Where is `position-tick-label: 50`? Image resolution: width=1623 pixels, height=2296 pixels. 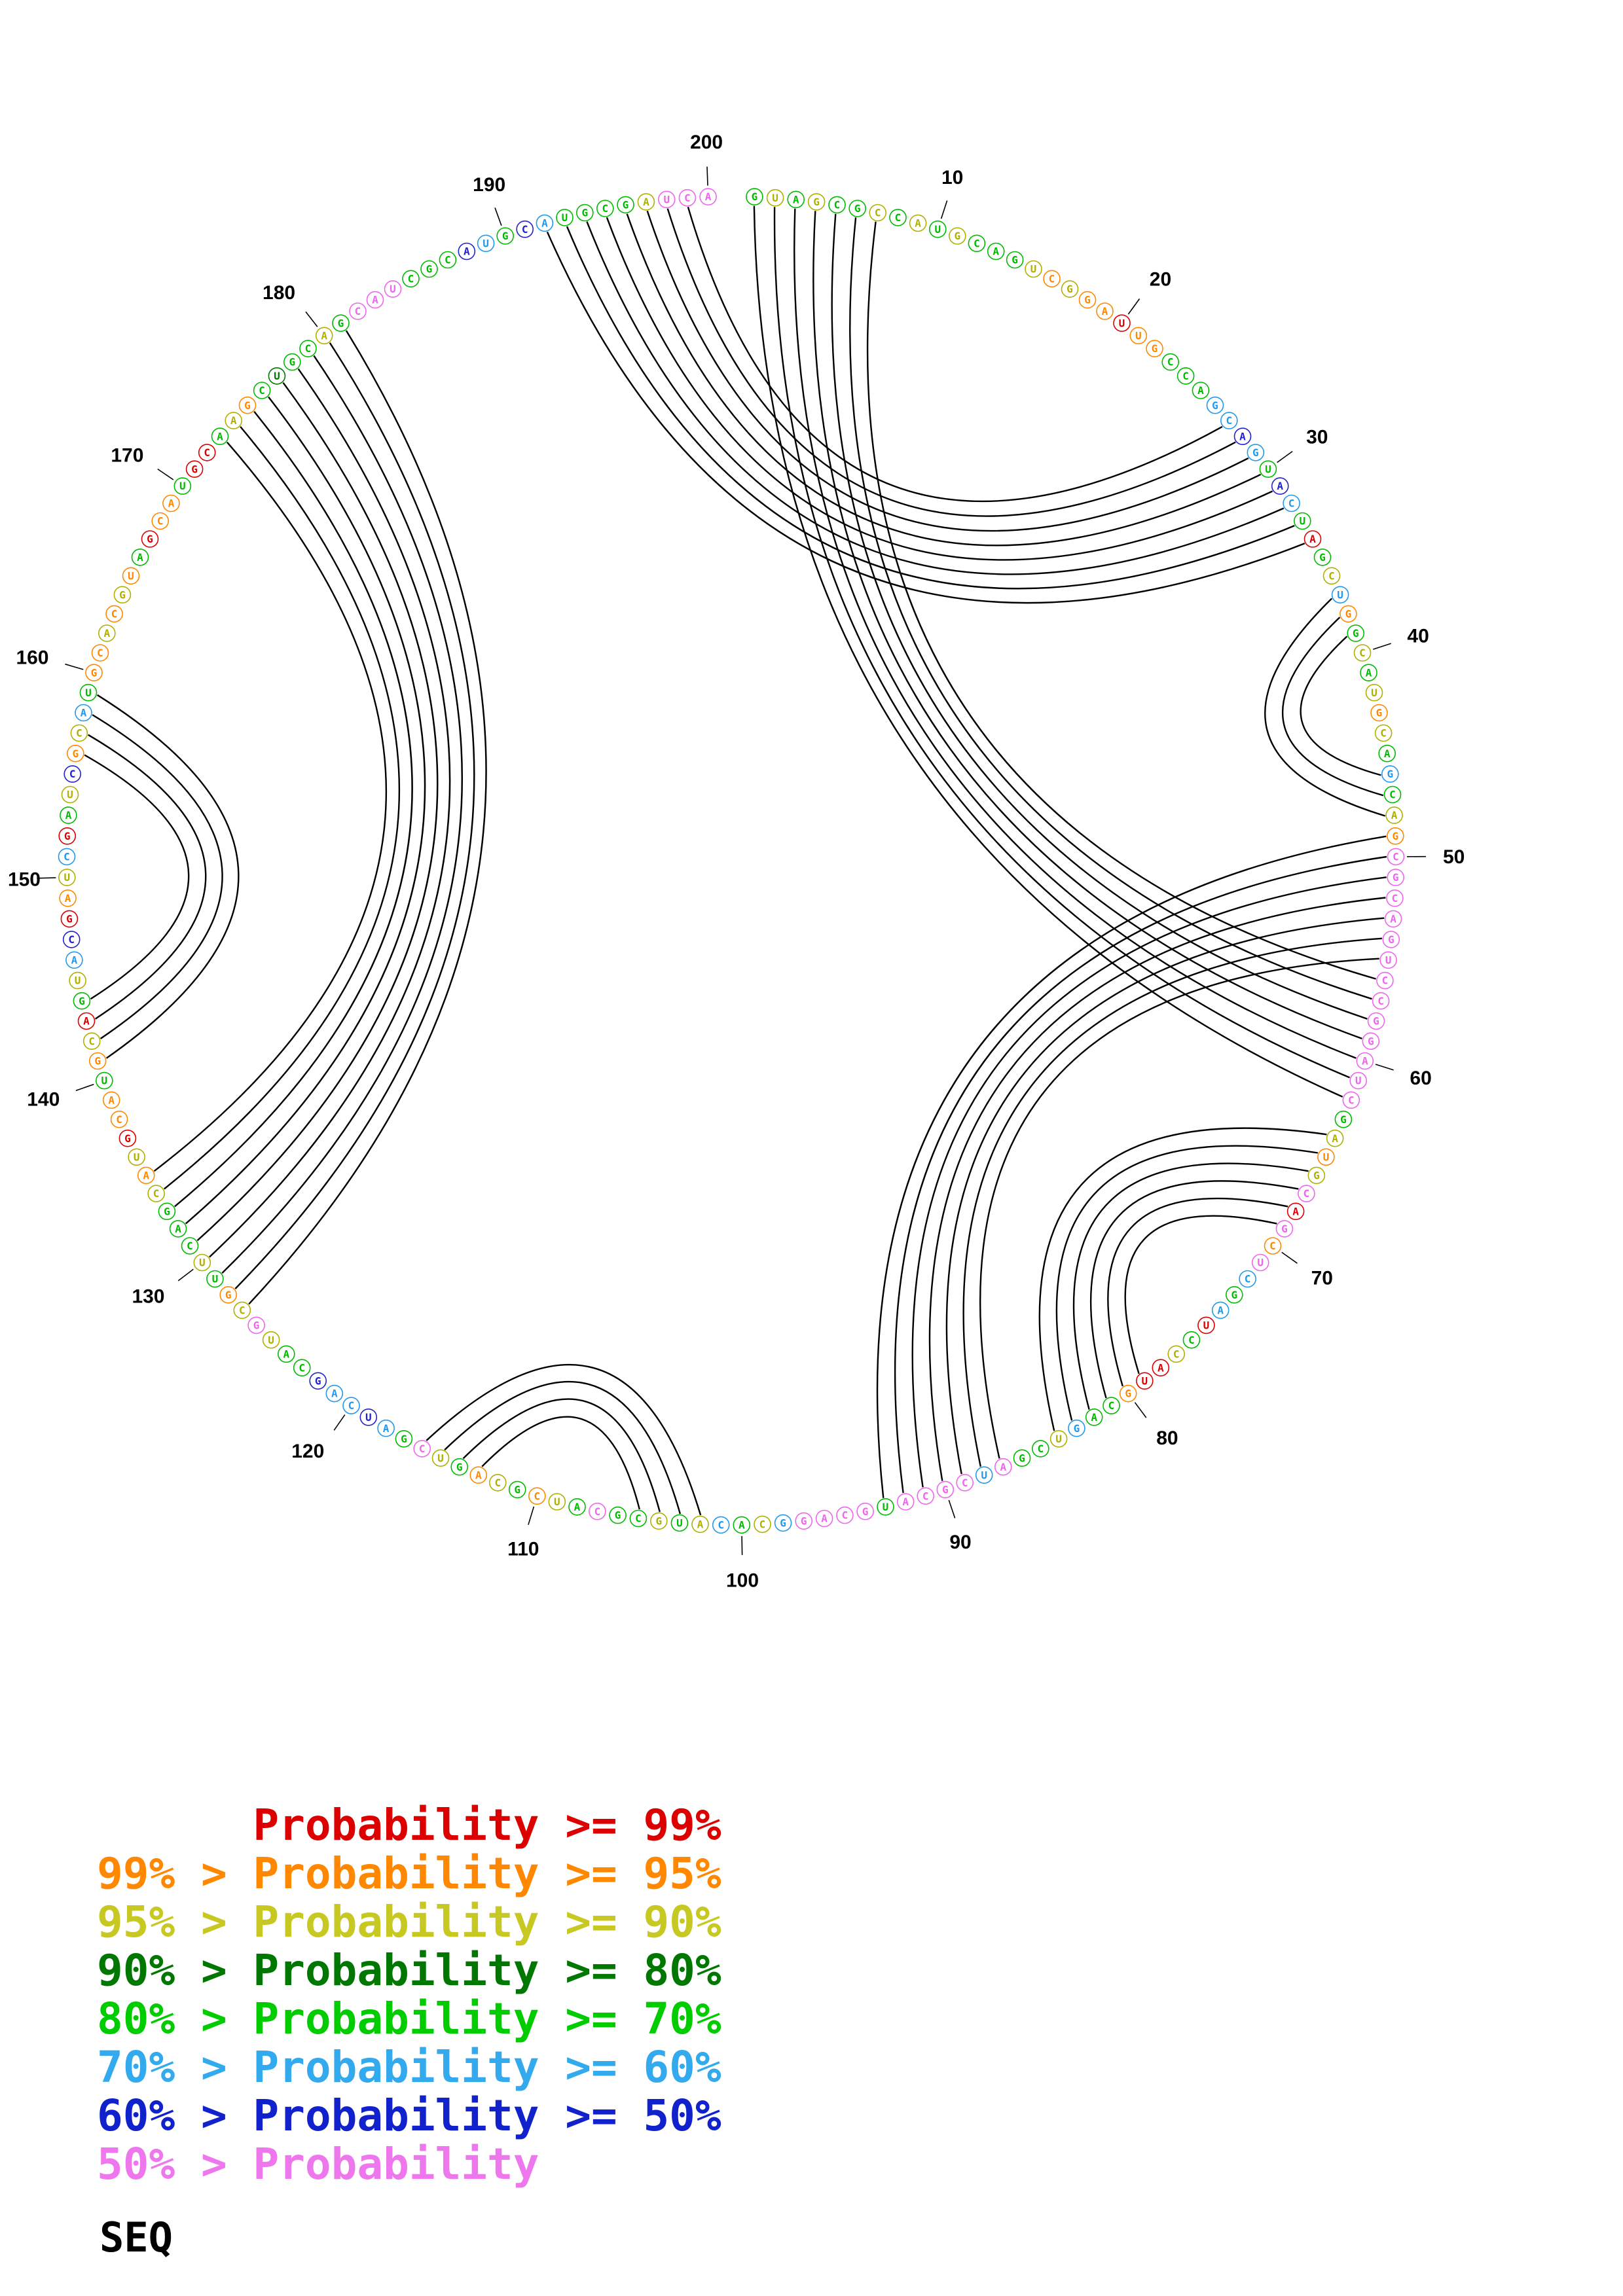
position-tick-label: 50 is located at coordinates (1454, 857).